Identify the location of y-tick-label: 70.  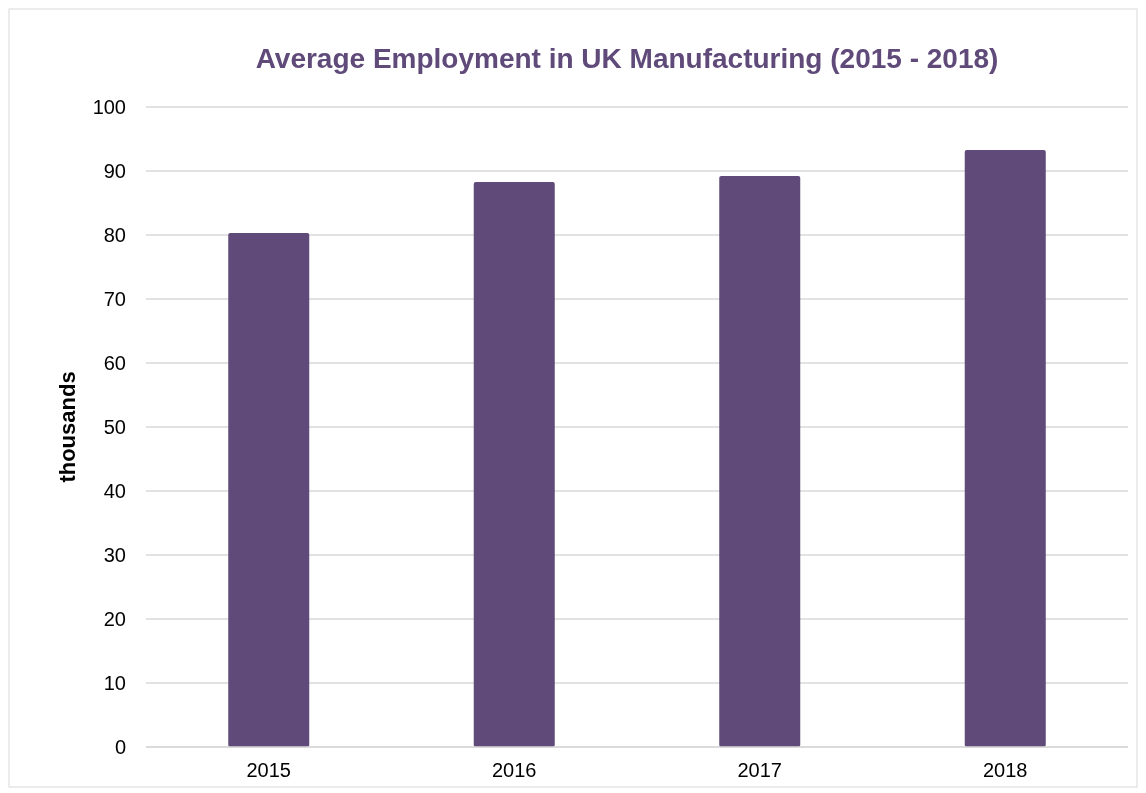
(114, 299).